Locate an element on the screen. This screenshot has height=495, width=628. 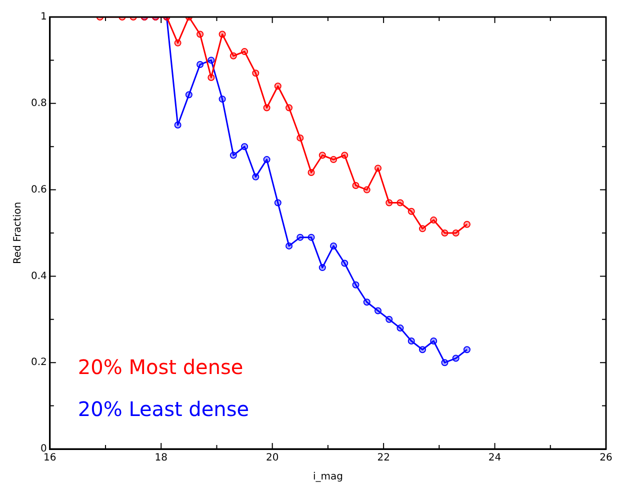
y-tick-label: 0.4 is located at coordinates (38, 276).